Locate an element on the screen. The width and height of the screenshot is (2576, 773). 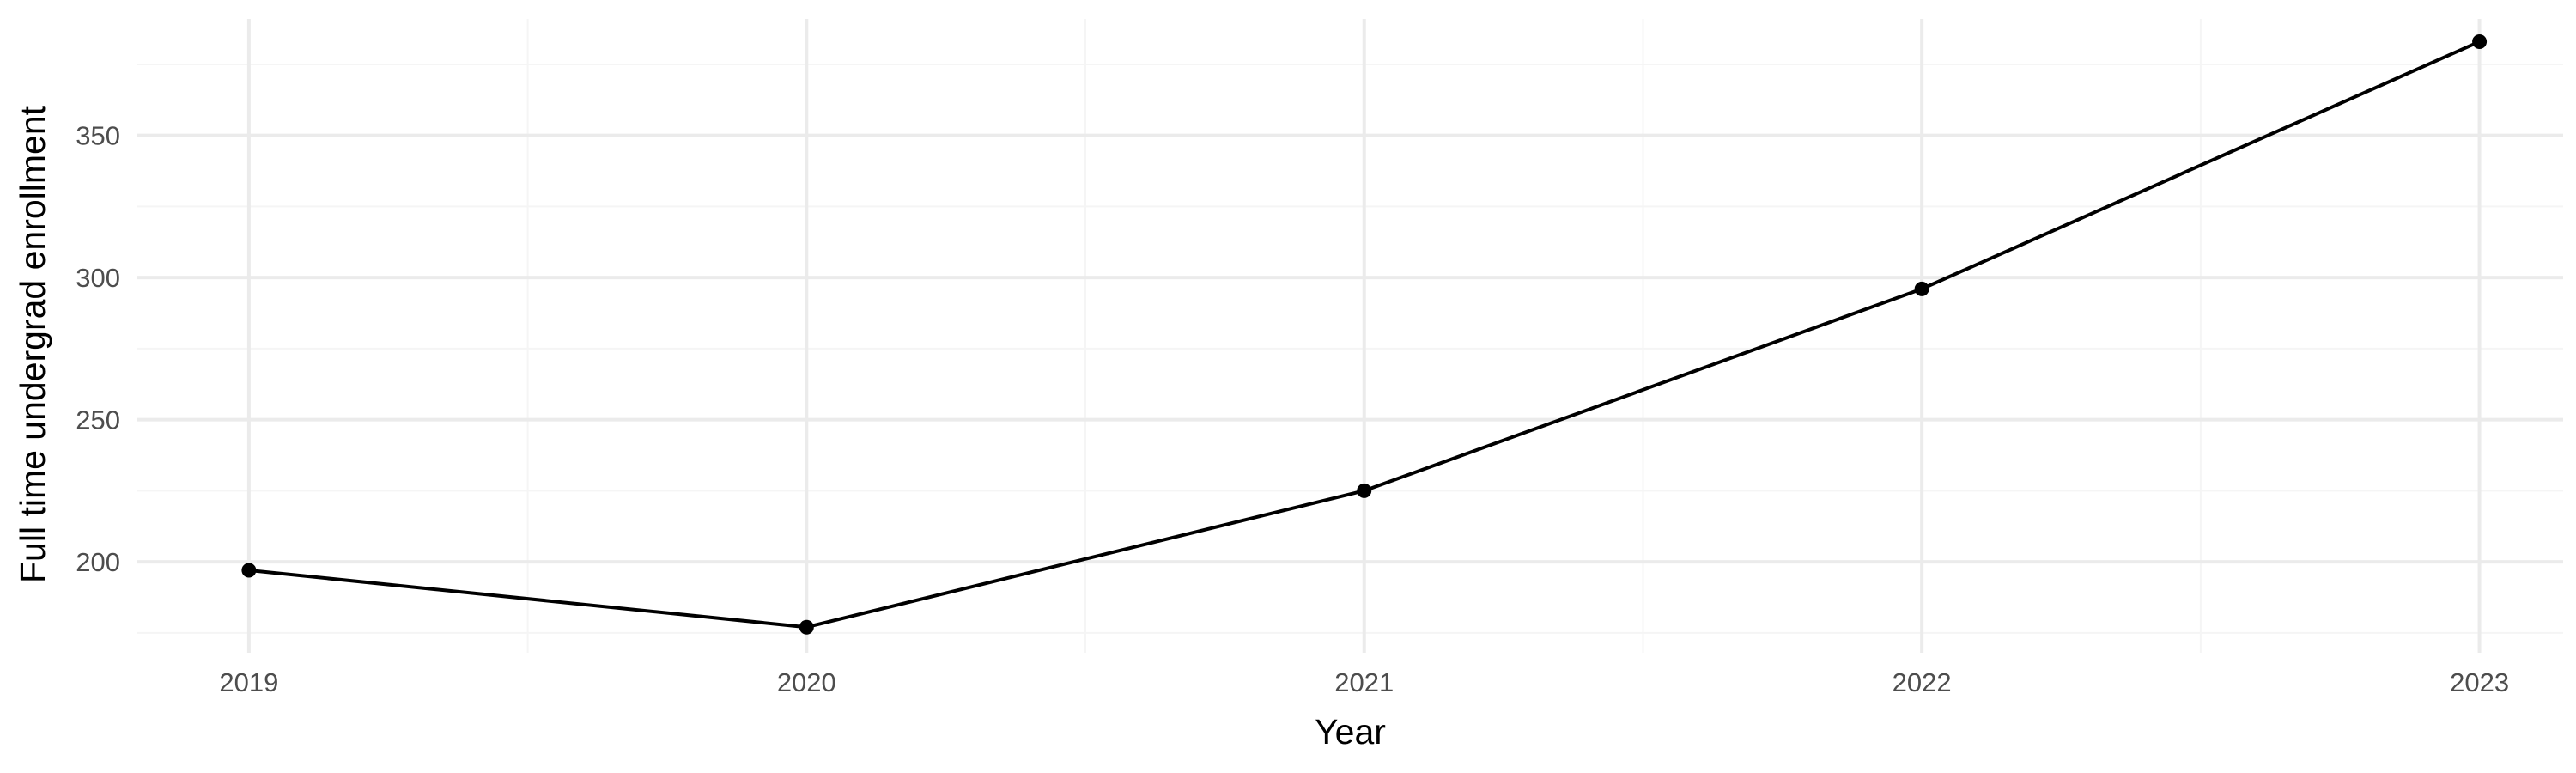
y-tick-label: 350 is located at coordinates (98, 136).